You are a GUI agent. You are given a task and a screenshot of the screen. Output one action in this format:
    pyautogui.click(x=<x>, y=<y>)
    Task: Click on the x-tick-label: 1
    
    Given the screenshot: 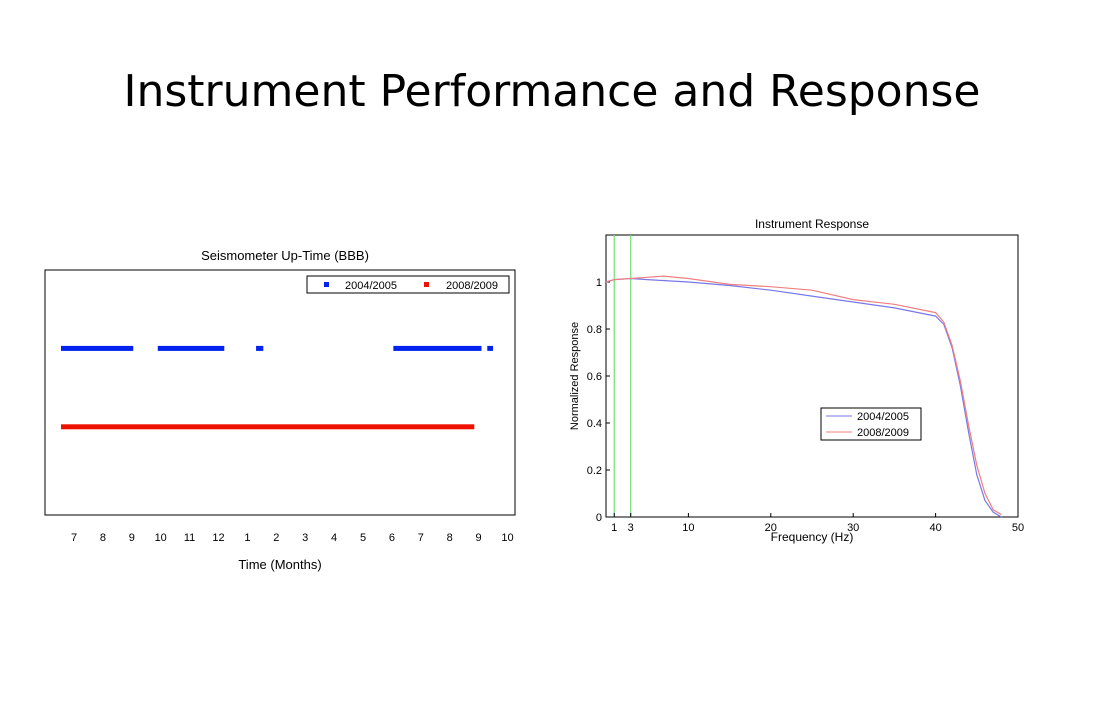 What is the action you would take?
    pyautogui.click(x=247, y=538)
    